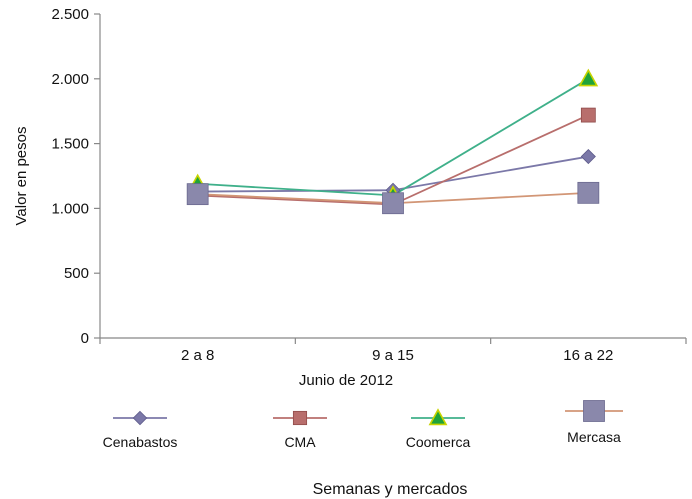  Describe the element at coordinates (299, 417) in the screenshot. I see `legend-marker-cma` at that location.